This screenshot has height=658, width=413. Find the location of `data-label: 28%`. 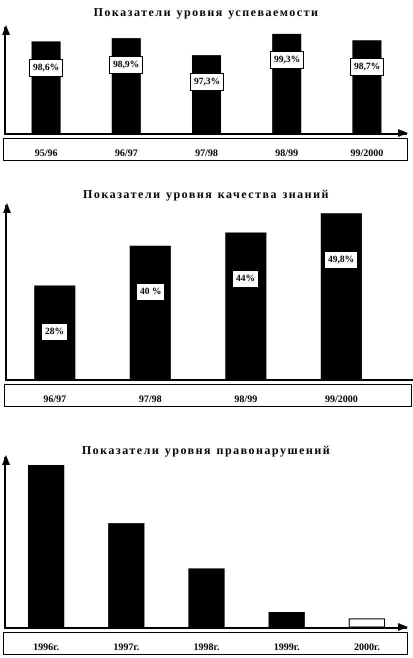

data-label: 28% is located at coordinates (54, 332).